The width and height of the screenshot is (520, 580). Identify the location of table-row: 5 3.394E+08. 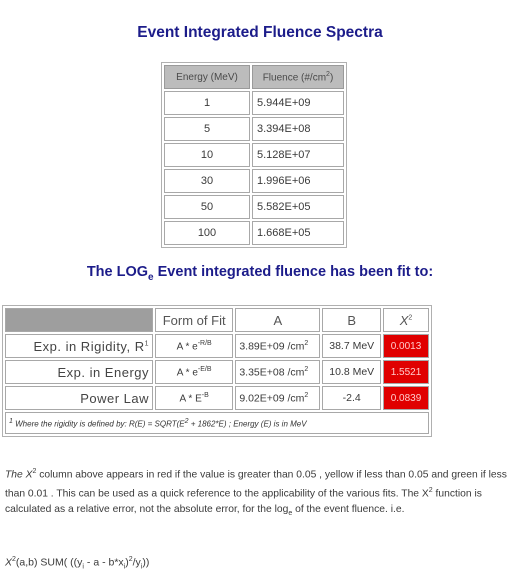
(254, 129).